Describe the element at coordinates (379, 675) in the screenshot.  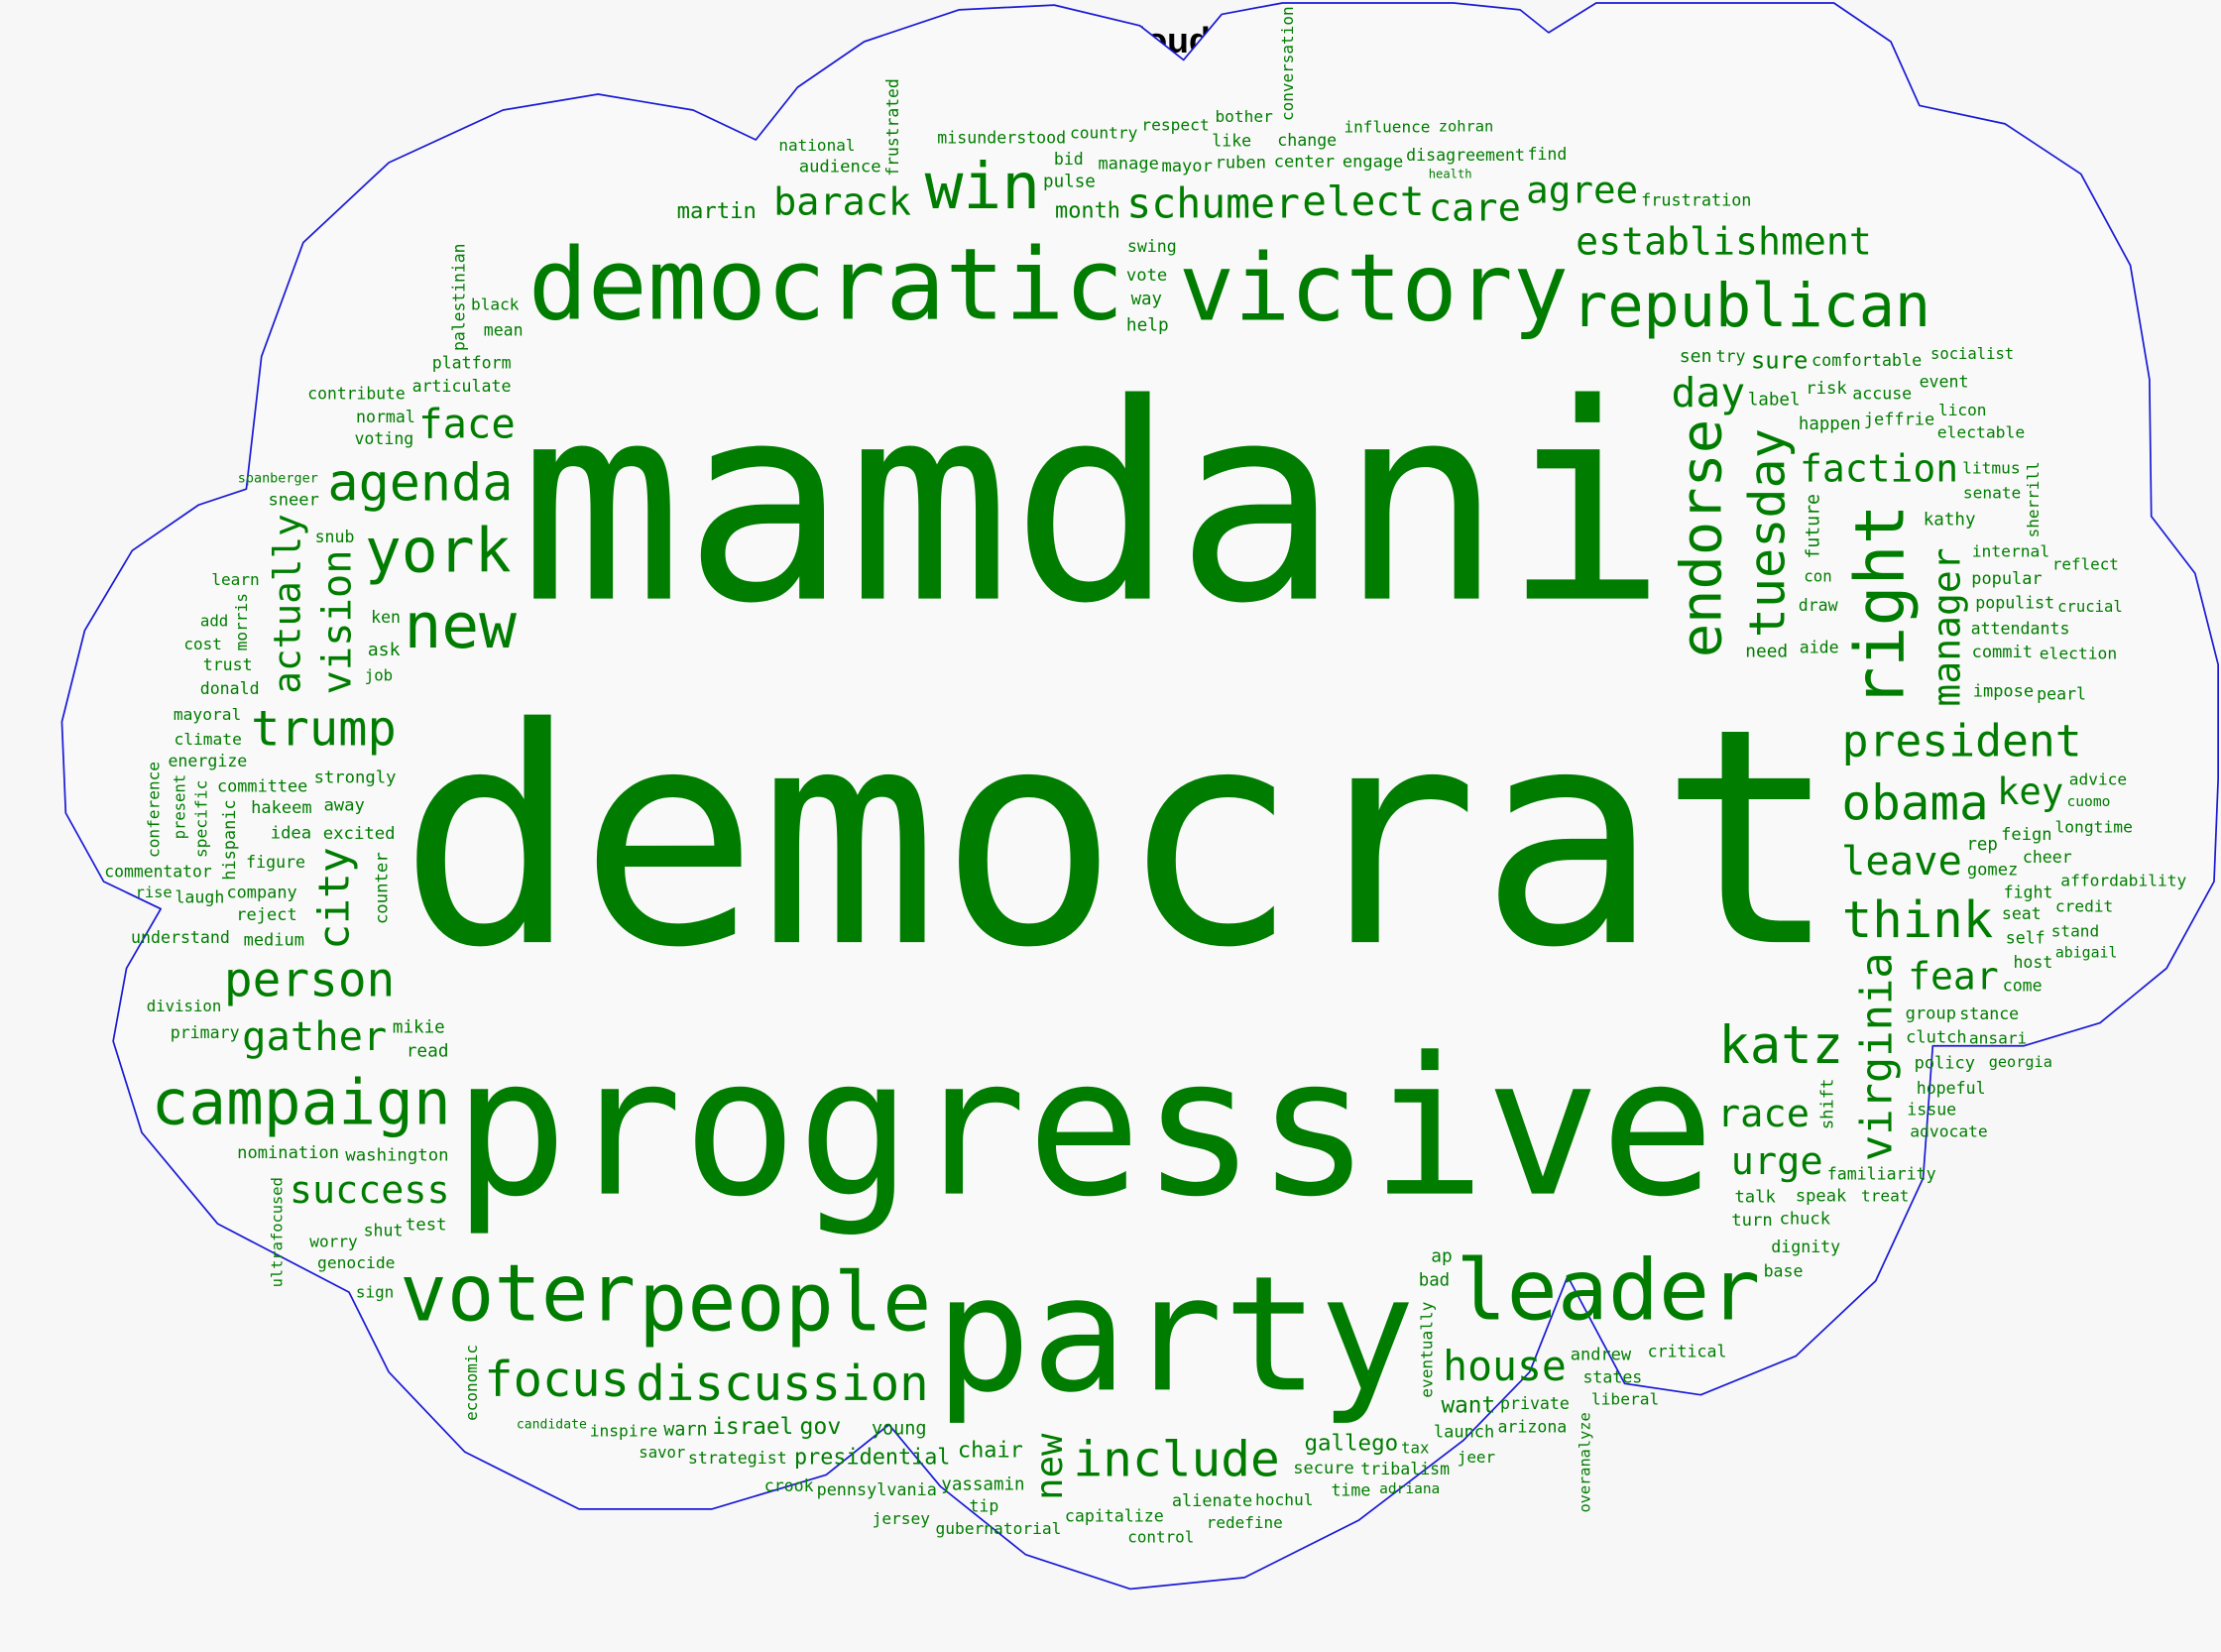
I see `word-job: job` at that location.